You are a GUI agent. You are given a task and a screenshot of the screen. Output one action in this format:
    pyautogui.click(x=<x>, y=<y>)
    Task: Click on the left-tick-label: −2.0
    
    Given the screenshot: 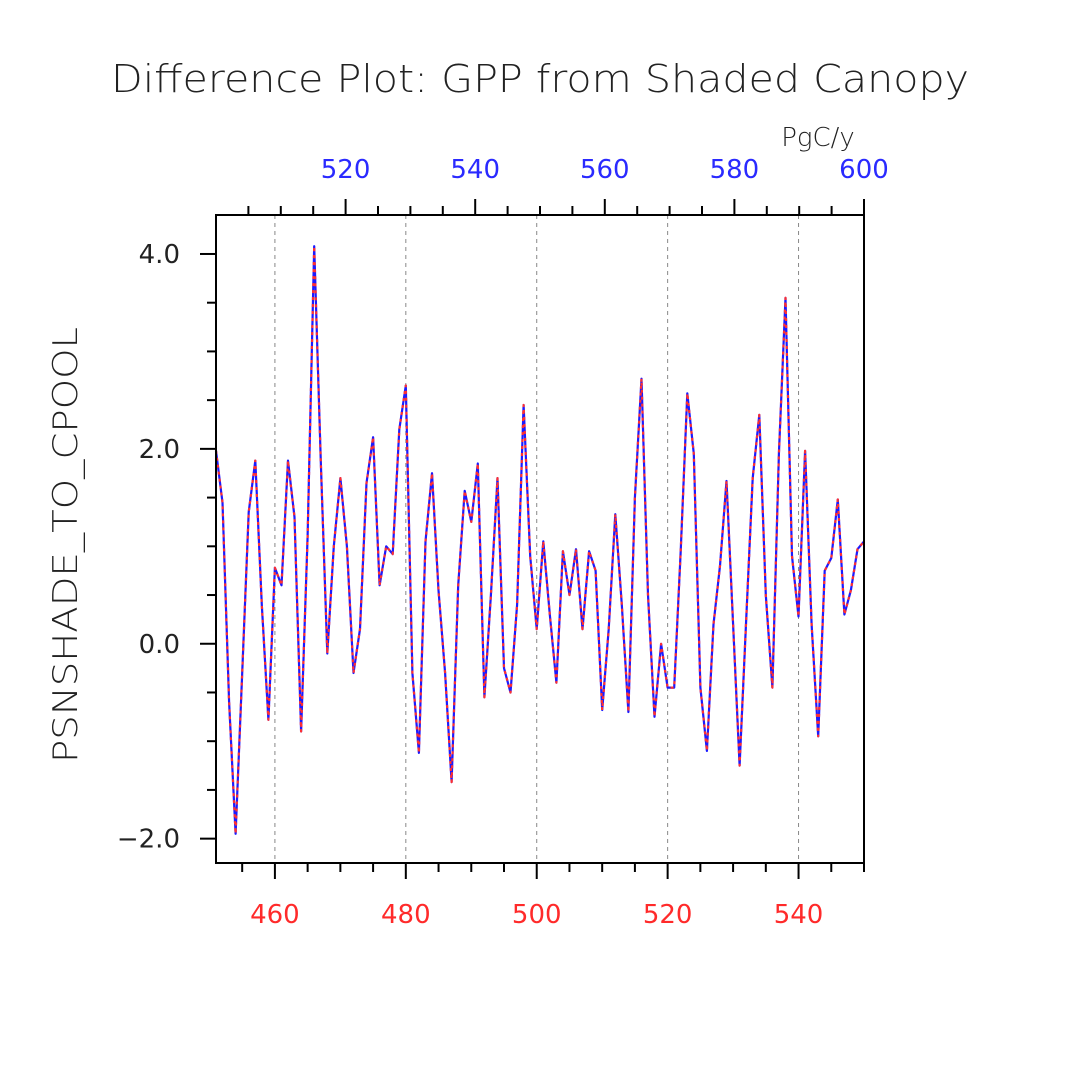 What is the action you would take?
    pyautogui.click(x=148, y=840)
    